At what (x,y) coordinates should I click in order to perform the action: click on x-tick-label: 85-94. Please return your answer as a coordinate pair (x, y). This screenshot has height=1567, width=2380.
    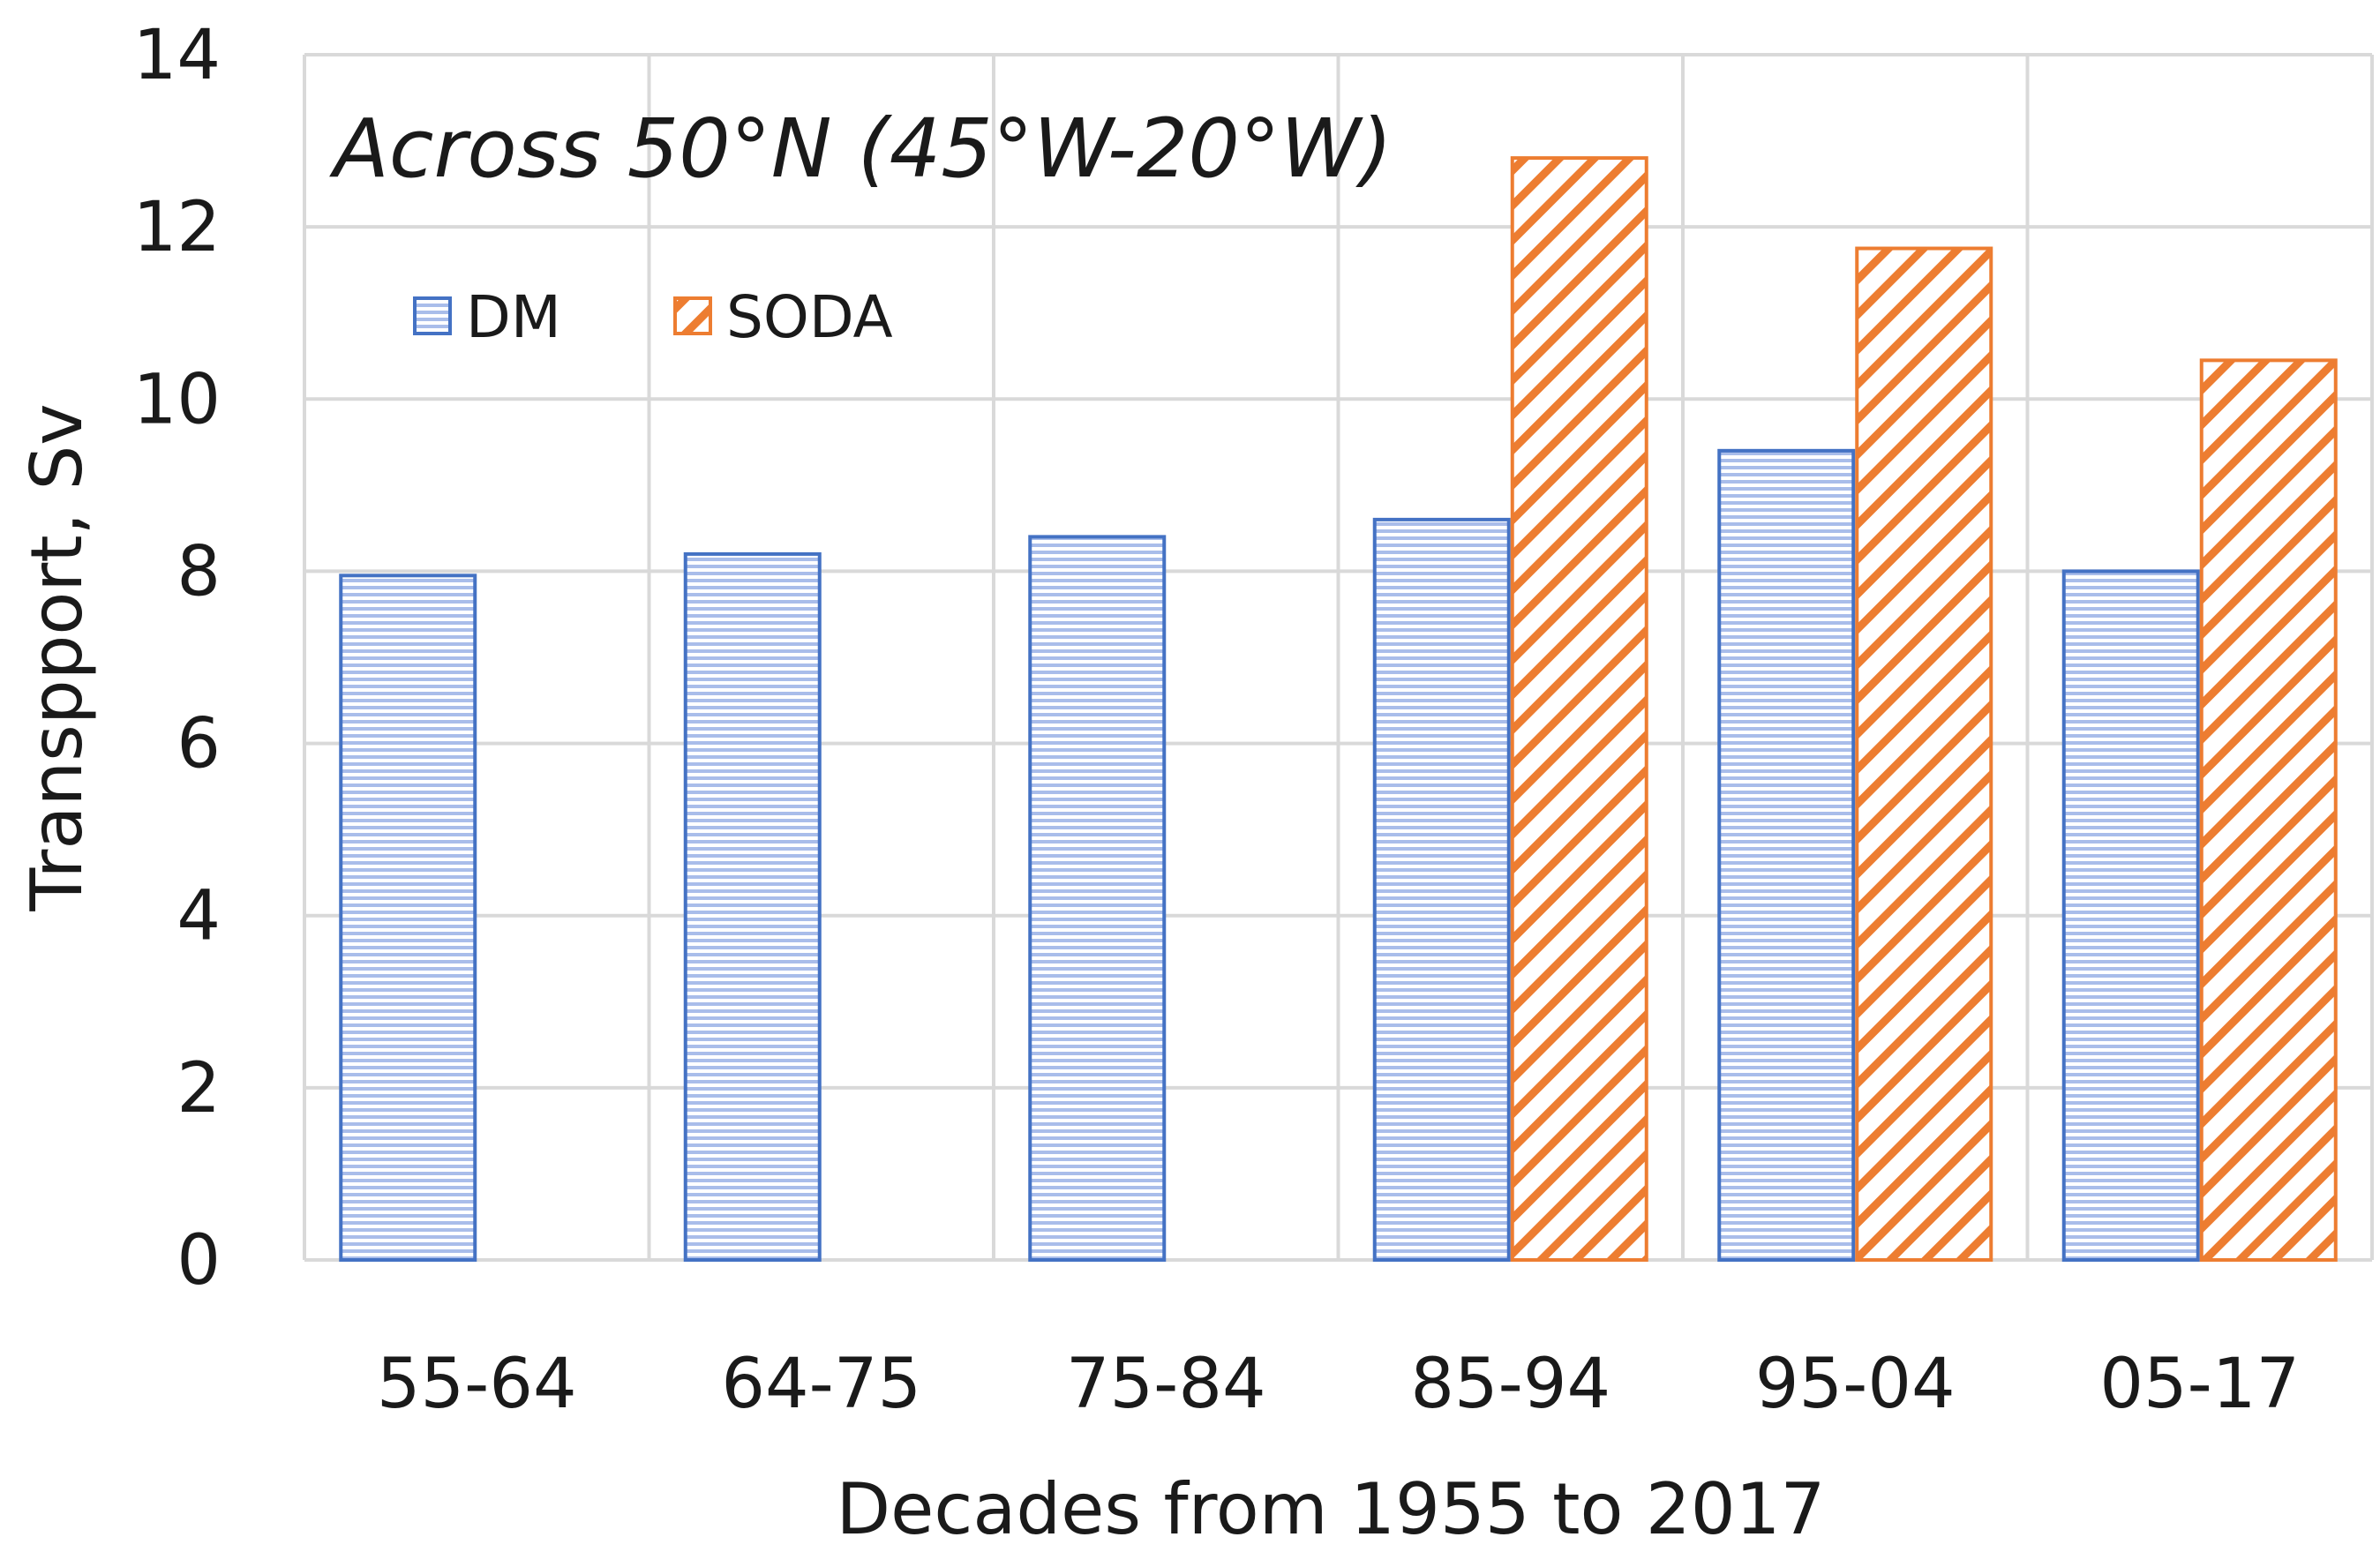
    Looking at the image, I should click on (1510, 1384).